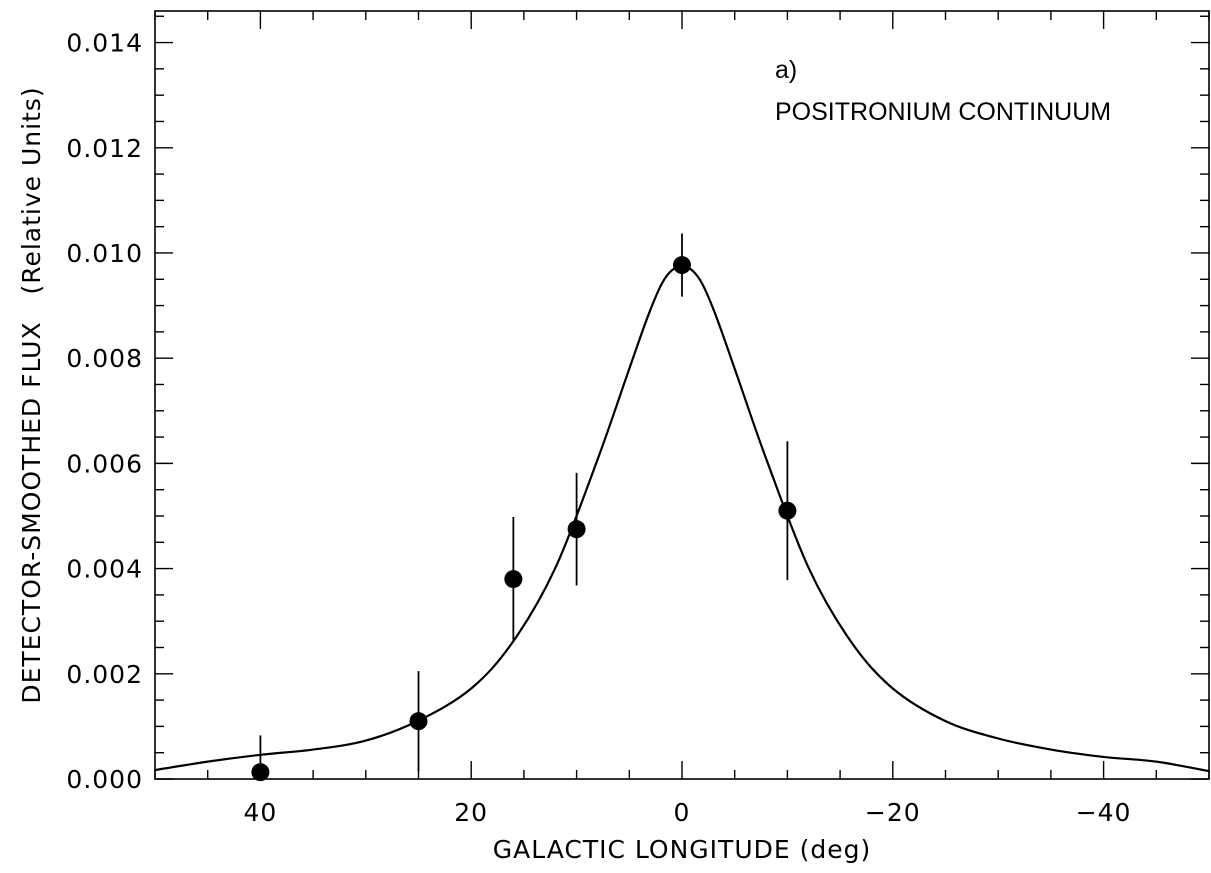  What do you see at coordinates (104, 674) in the screenshot?
I see `y-tick-label: 0.002` at bounding box center [104, 674].